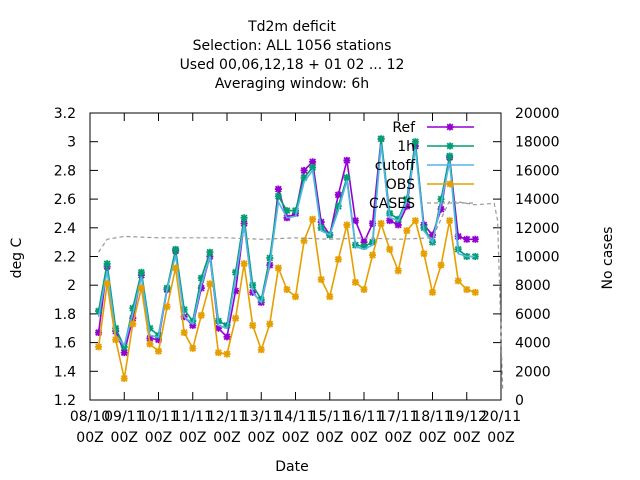 The width and height of the screenshot is (640, 480). What do you see at coordinates (76, 257) in the screenshot?
I see `y-axis: 1.2 1.4 1.6 1.8 2 2.2 2.4 2.6 2.8 3 3.2` at bounding box center [76, 257].